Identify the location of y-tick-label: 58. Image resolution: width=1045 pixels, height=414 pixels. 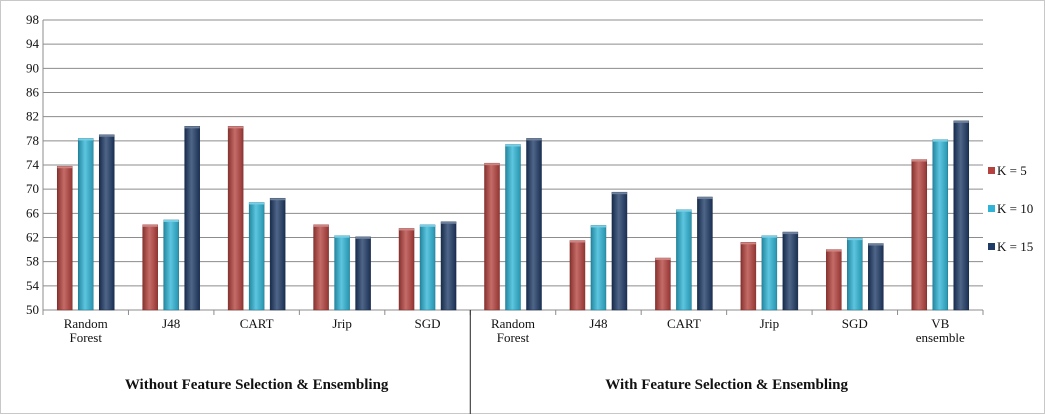
(32, 261).